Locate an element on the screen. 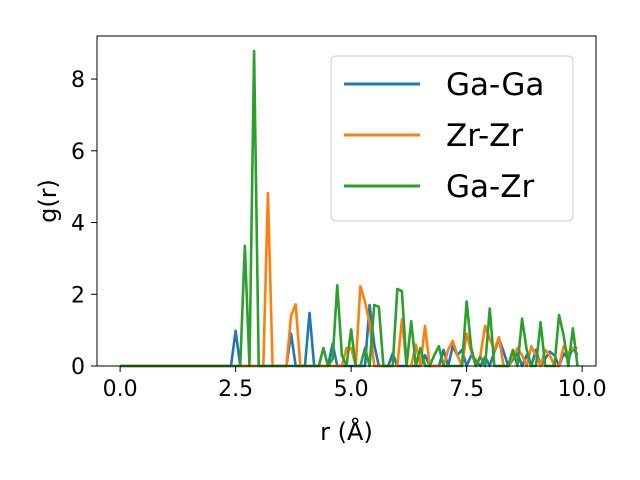 Image resolution: width=640 pixels, height=480 pixels. x-tick-label: 7.5 is located at coordinates (466, 389).